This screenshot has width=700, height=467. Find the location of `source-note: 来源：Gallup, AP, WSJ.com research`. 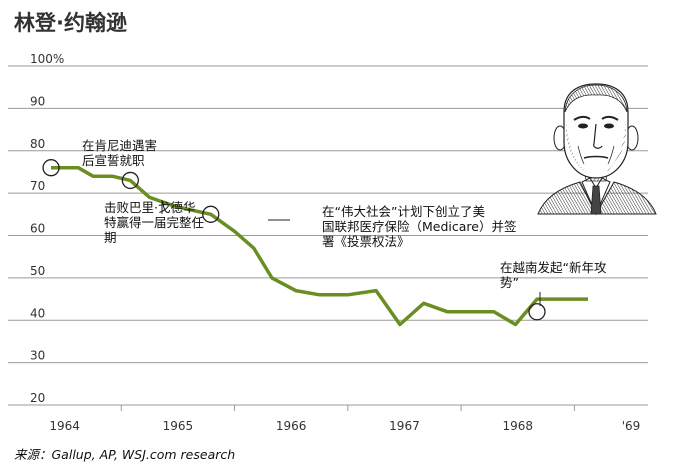

source-note: 来源：Gallup, AP, WSJ.com research is located at coordinates (124, 454).